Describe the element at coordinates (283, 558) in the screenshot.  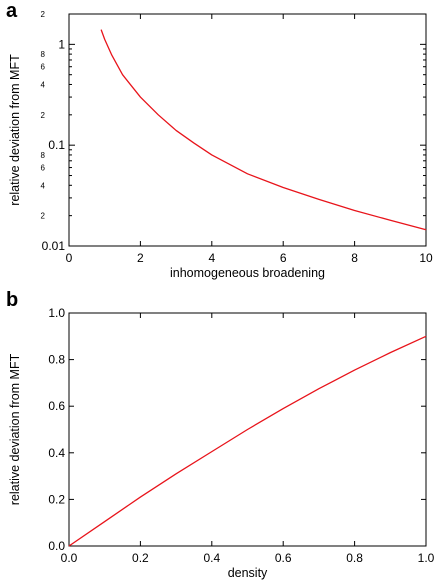
I see `panel-b-x-tick-label: 0.6` at that location.